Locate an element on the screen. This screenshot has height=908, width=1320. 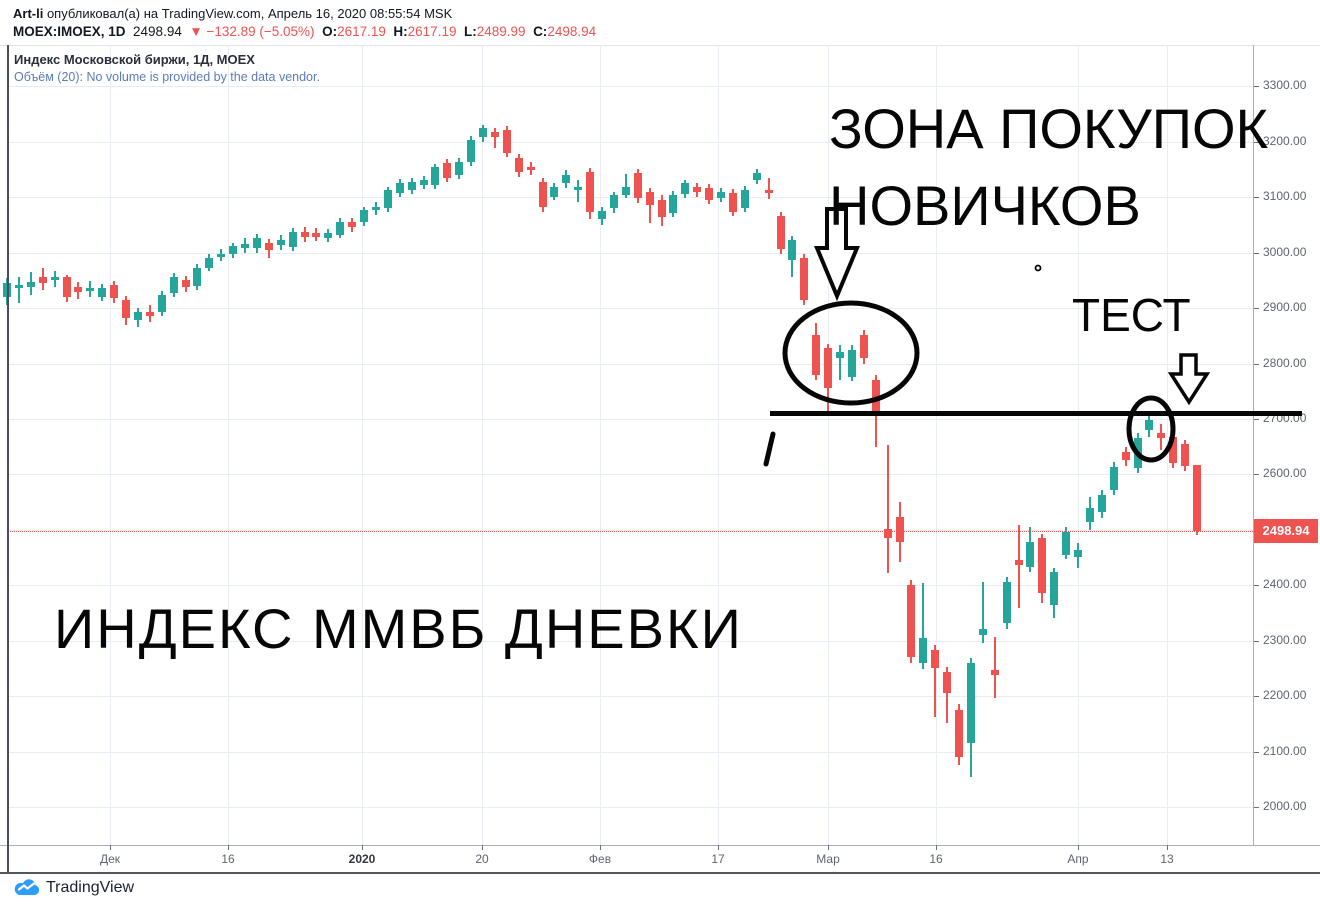
price-axis-label: 2000.00 is located at coordinates (1285, 806).